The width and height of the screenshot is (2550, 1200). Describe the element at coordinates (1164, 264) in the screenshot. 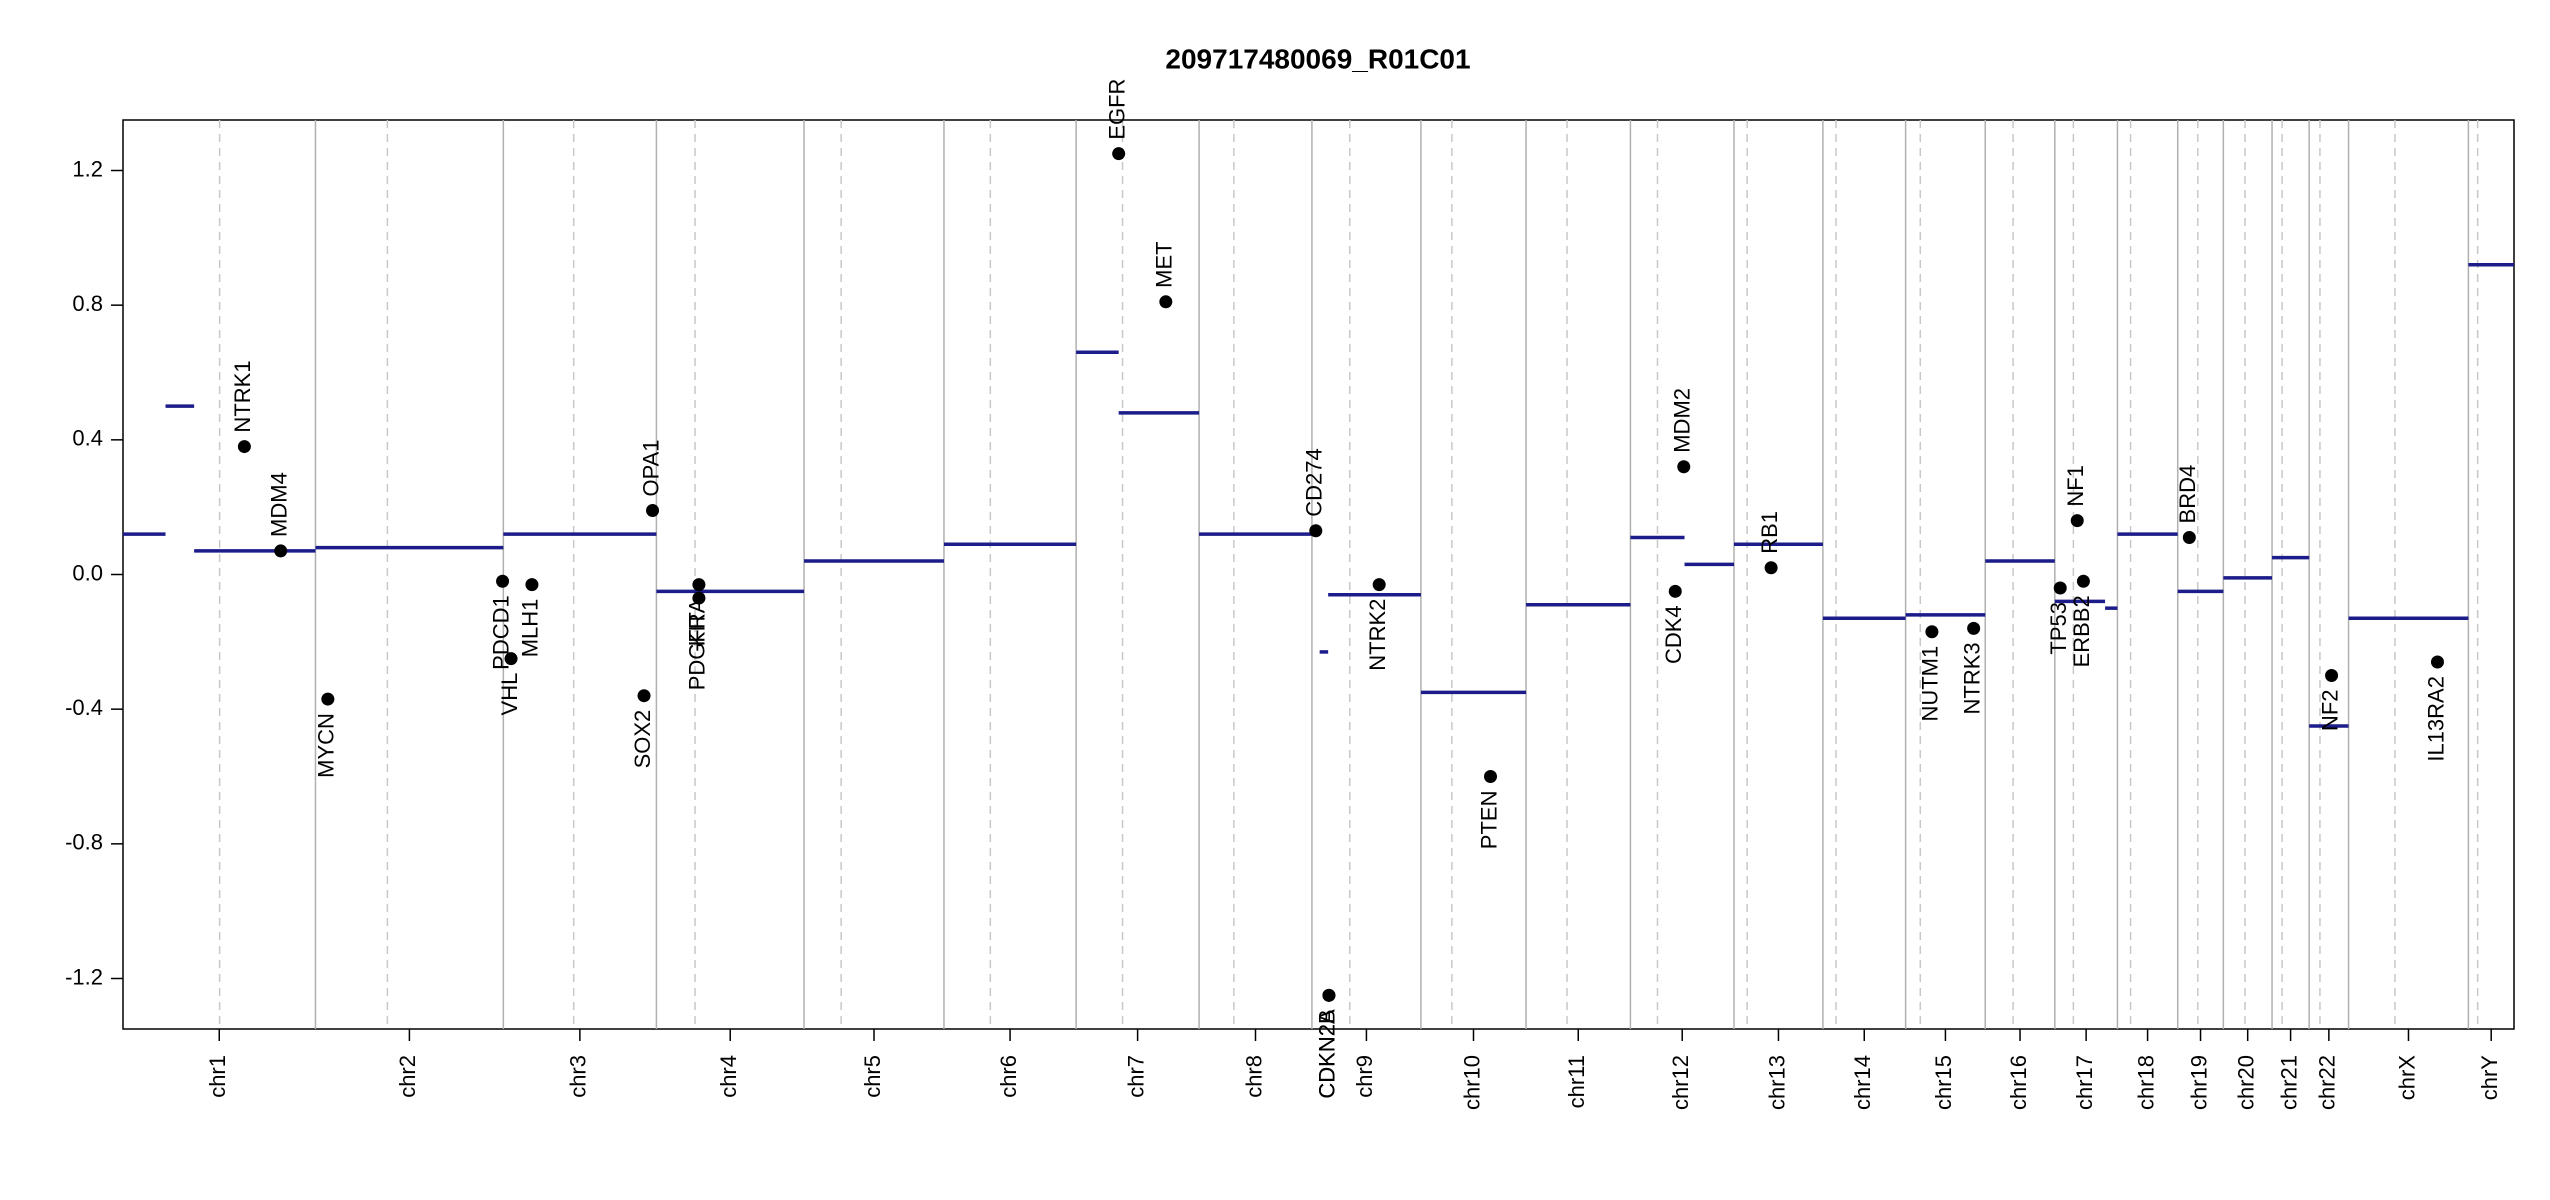

I see `gene-label: MET` at that location.